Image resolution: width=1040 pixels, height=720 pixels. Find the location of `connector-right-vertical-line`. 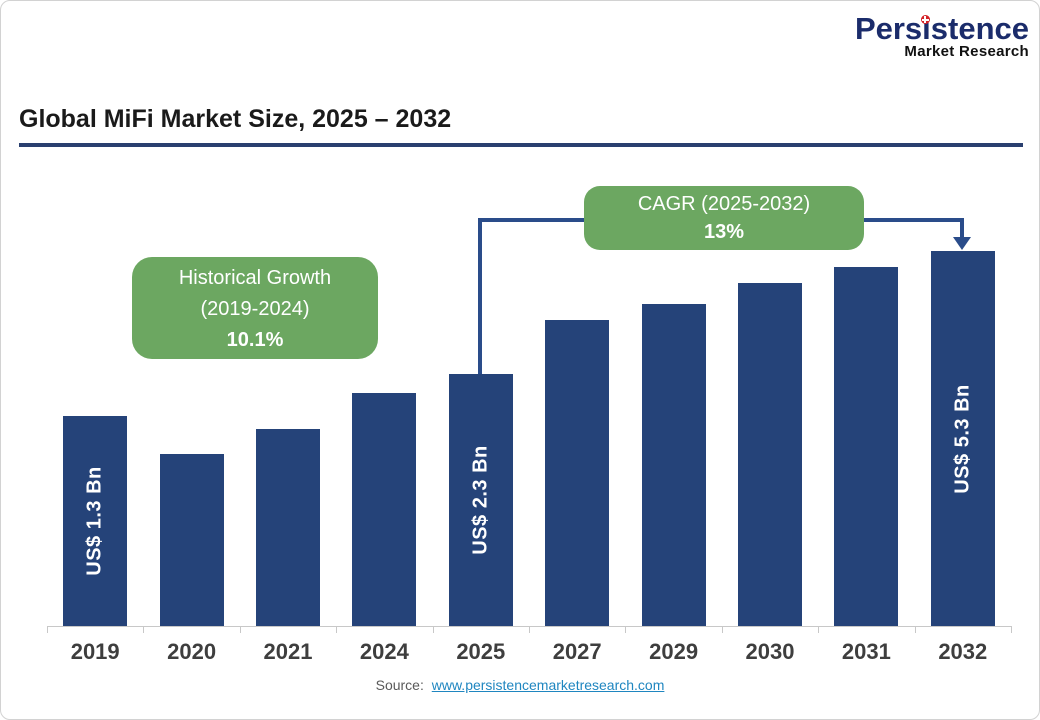

connector-right-vertical-line is located at coordinates (962, 228).